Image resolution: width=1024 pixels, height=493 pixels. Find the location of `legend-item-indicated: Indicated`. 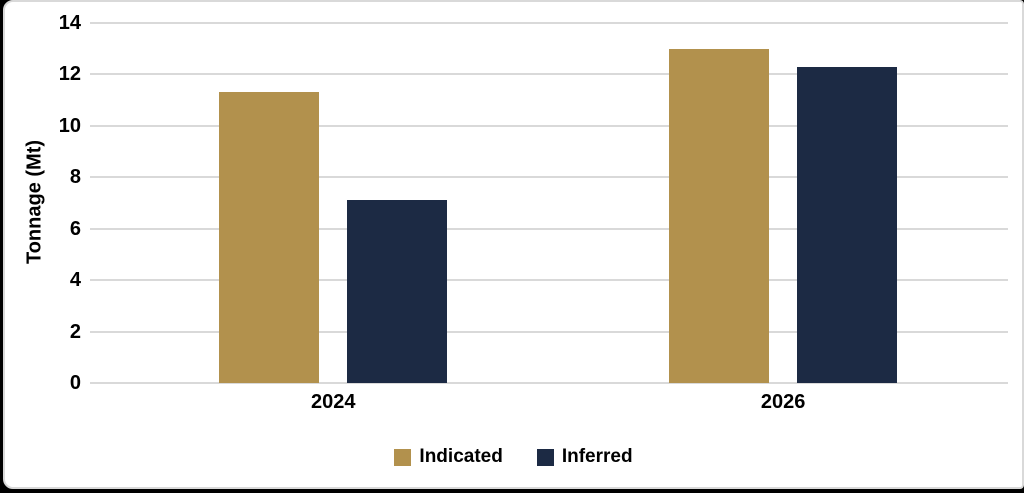

legend-item-indicated: Indicated is located at coordinates (448, 457).